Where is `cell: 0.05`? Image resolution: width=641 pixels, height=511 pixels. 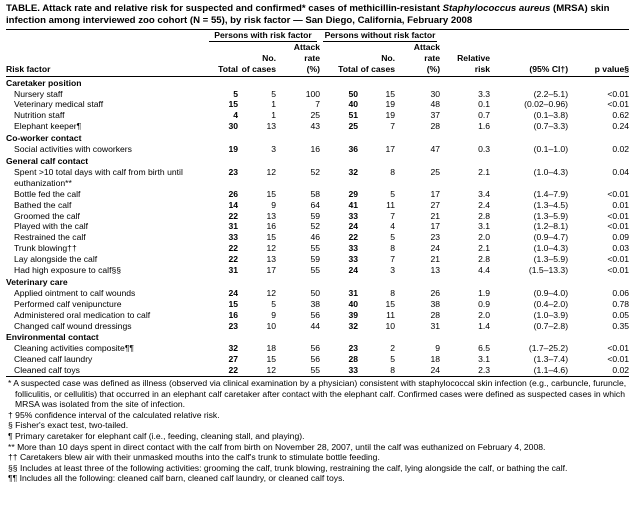
cell: 0.05 is located at coordinates (621, 314).